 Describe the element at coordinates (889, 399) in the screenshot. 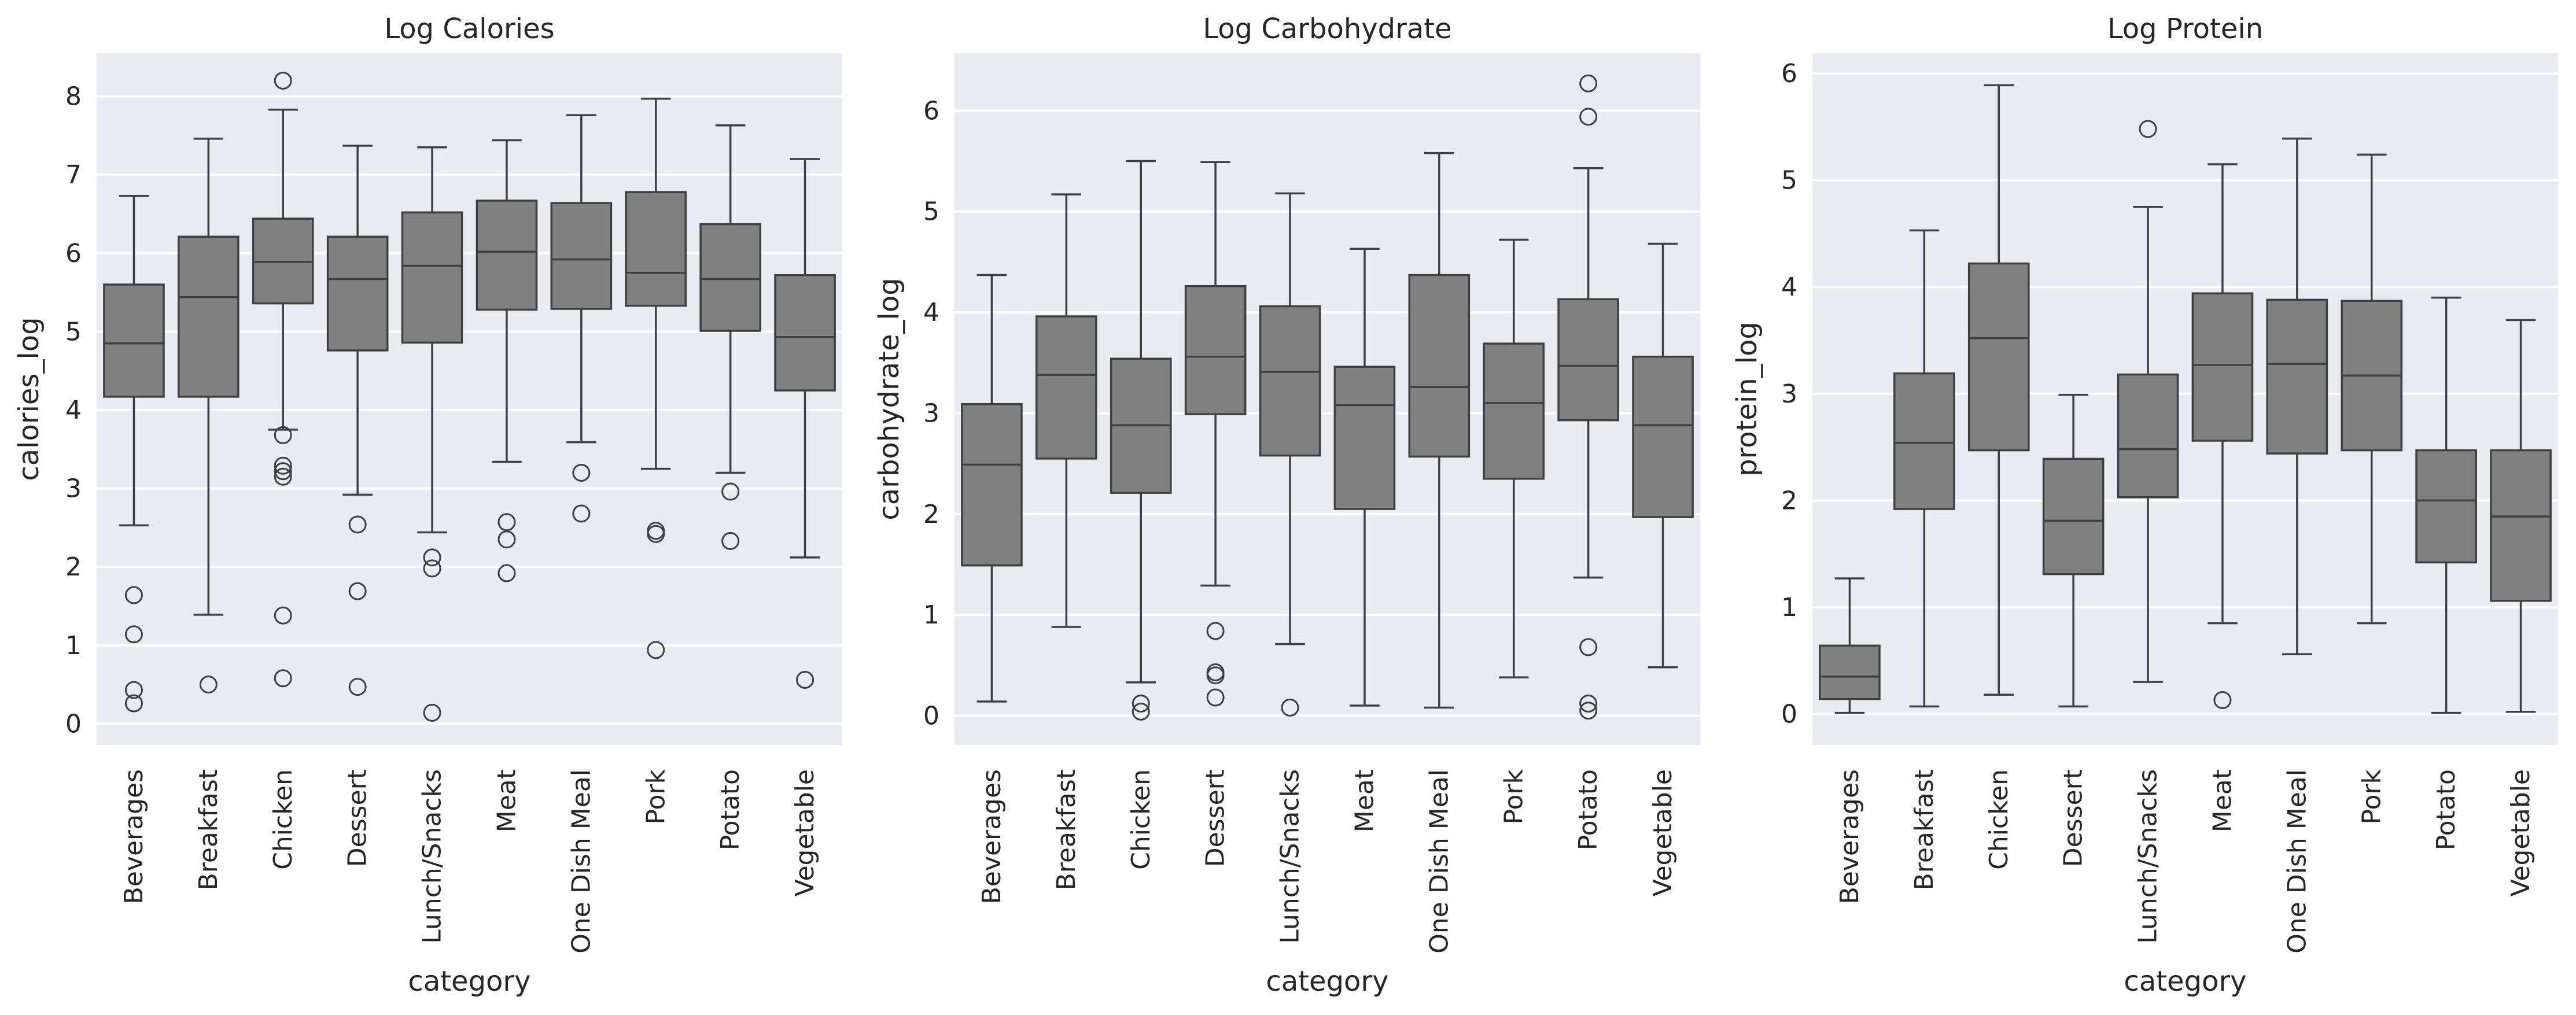

I see `y-axis-label: carbohydrate_log` at that location.